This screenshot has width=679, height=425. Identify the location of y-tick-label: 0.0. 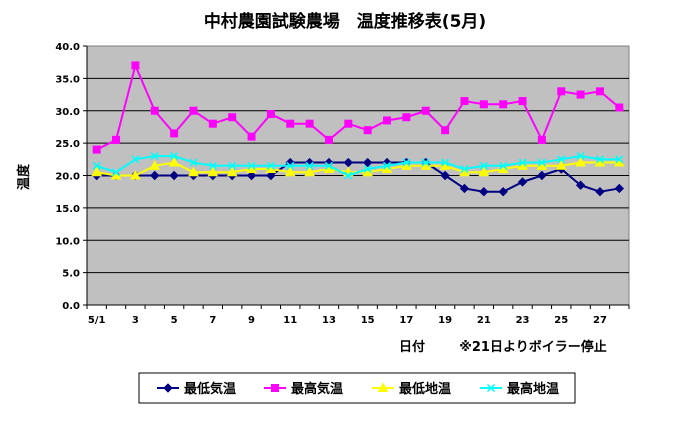
(71, 306).